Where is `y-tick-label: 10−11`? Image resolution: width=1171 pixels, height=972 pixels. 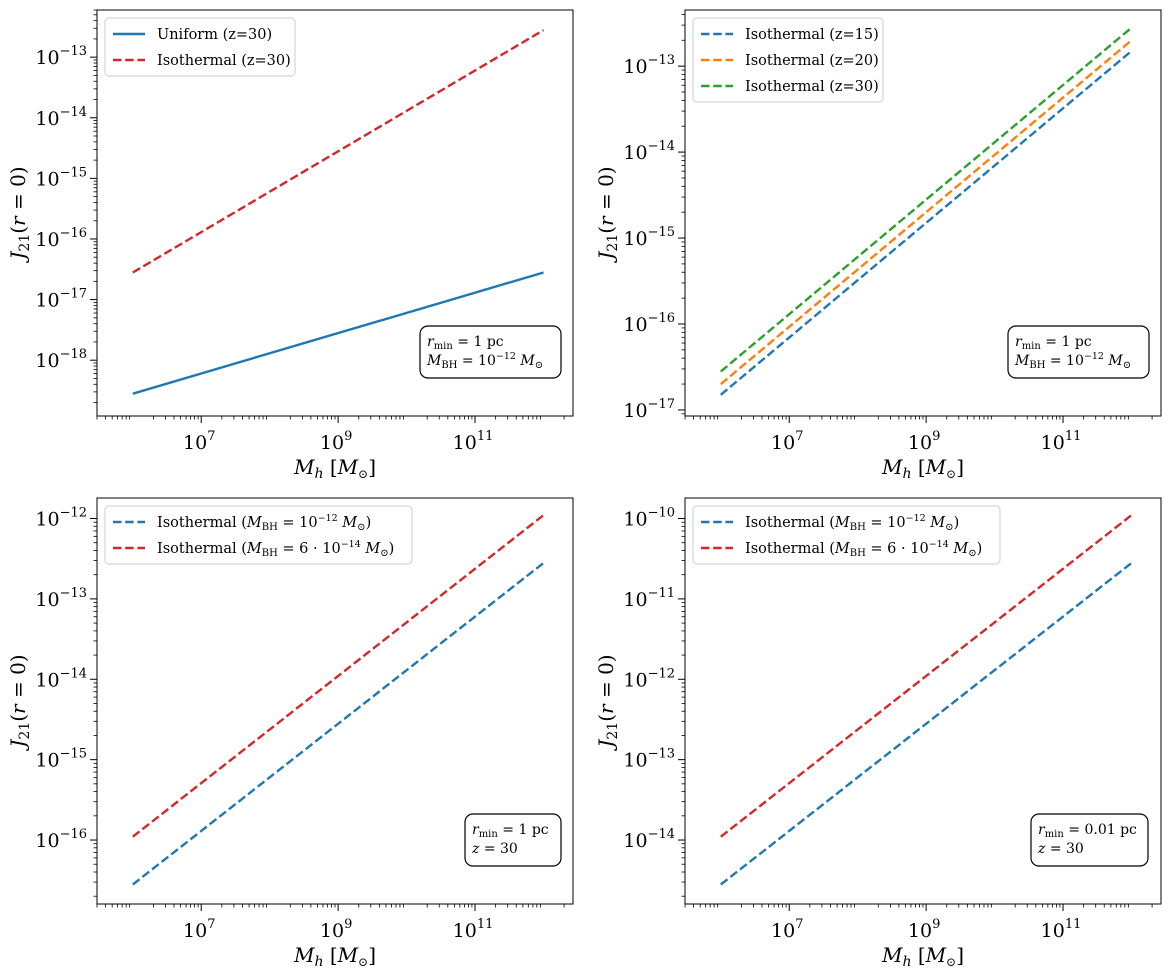
y-tick-label: 10−11 is located at coordinates (649, 598).